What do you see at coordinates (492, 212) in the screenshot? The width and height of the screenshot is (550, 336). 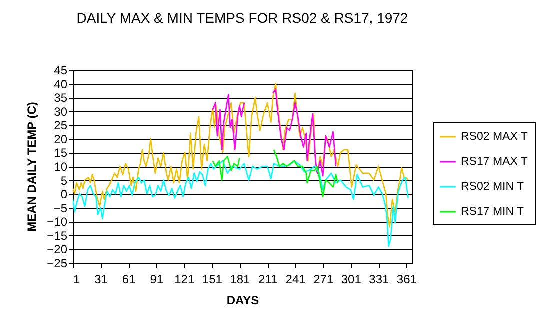 I see `legend-label: RS17 MIN T` at bounding box center [492, 212].